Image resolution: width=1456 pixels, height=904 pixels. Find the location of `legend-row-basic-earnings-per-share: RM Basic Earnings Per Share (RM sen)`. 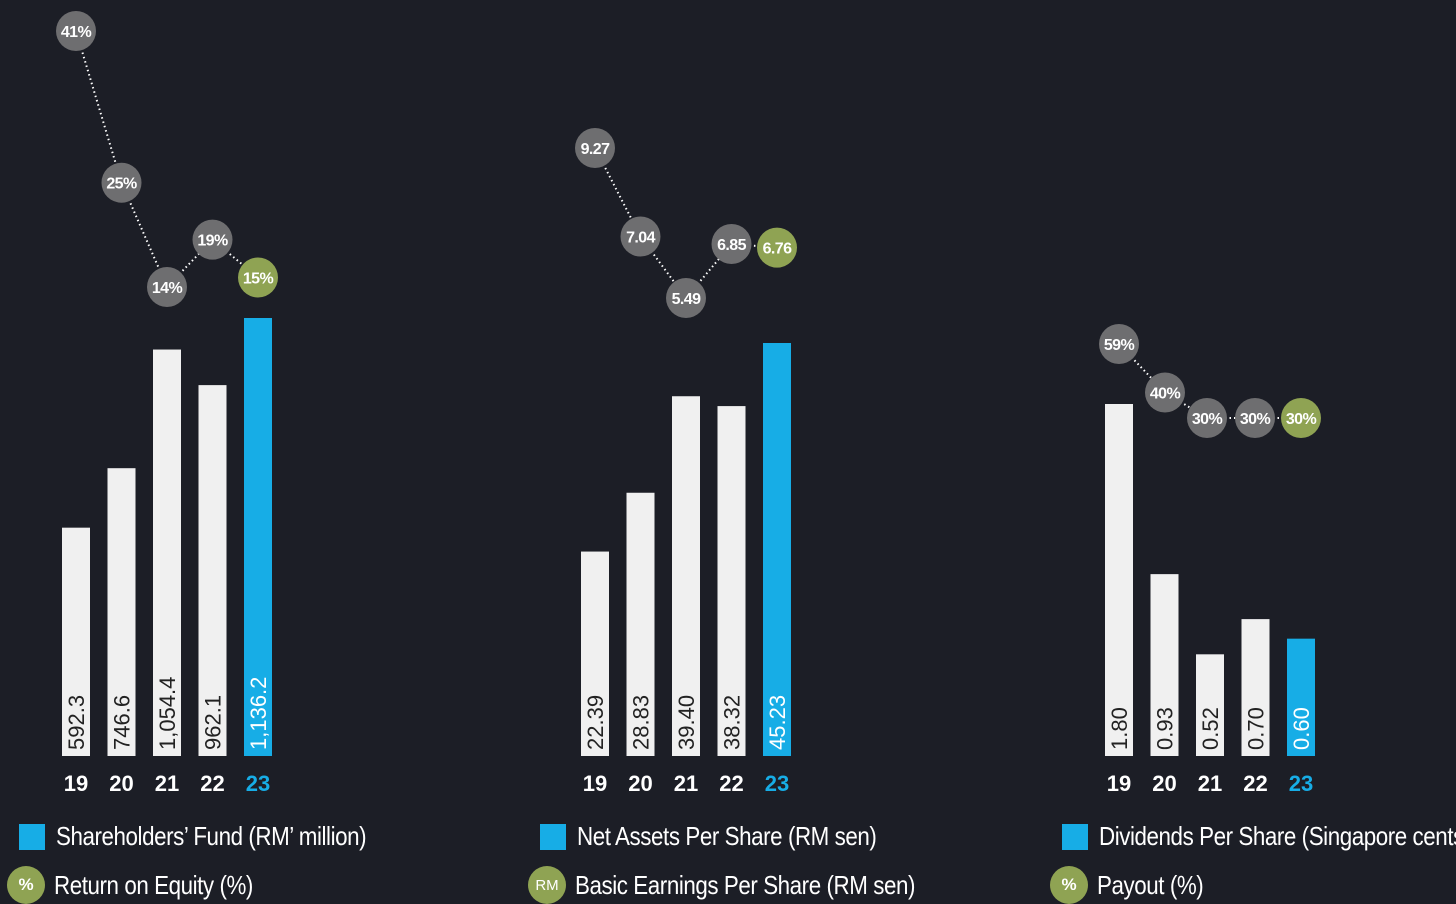

legend-row-basic-earnings-per-share: RM Basic Earnings Per Share (RM sen) is located at coordinates (749, 885).